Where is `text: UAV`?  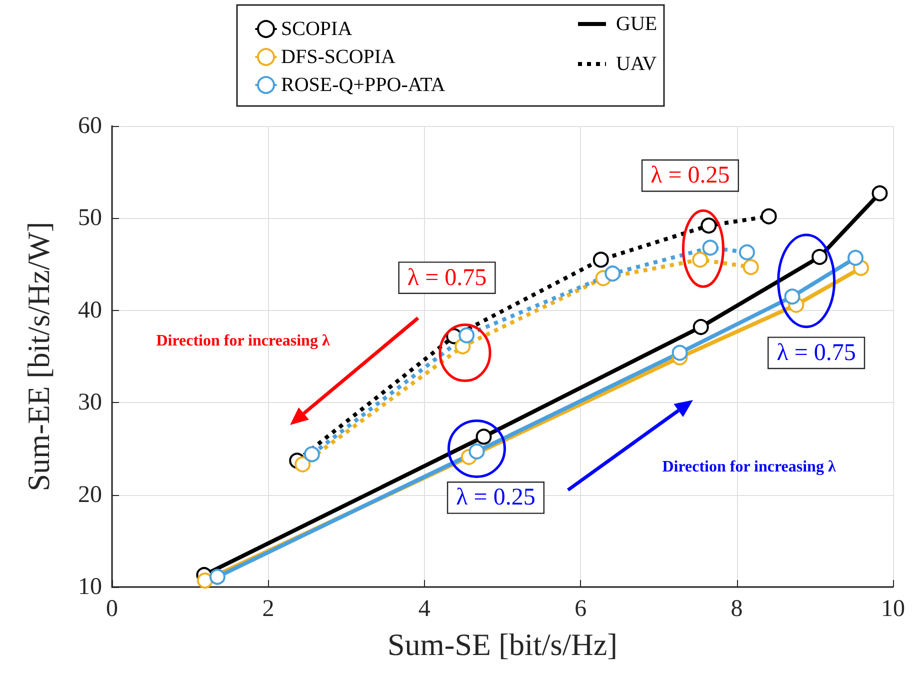 text: UAV is located at coordinates (637, 64).